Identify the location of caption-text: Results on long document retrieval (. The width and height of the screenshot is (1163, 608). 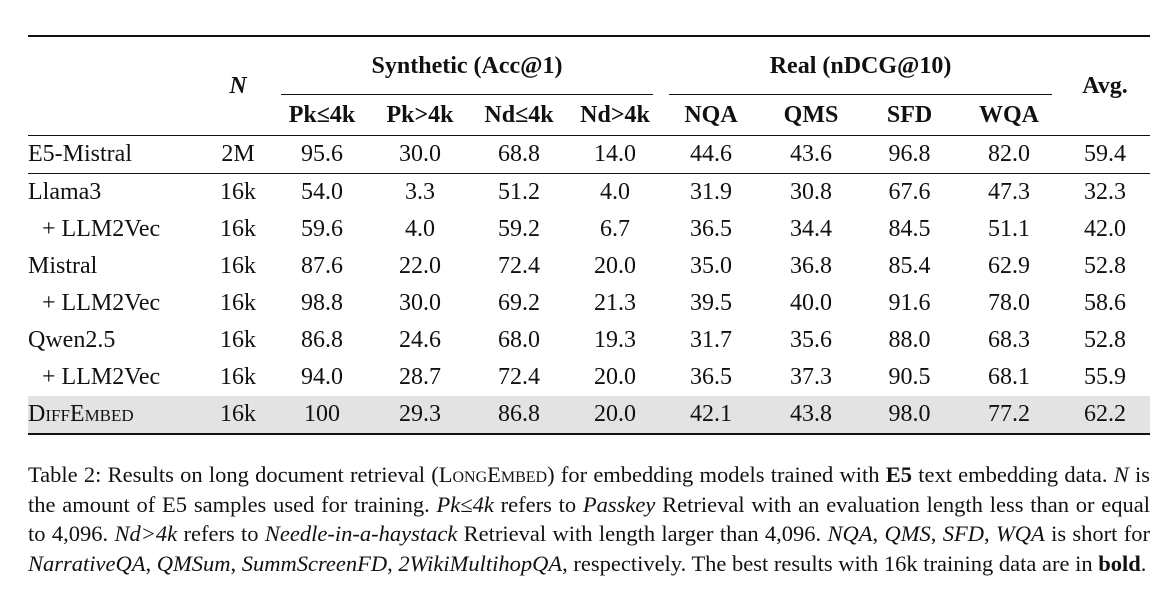
(270, 474).